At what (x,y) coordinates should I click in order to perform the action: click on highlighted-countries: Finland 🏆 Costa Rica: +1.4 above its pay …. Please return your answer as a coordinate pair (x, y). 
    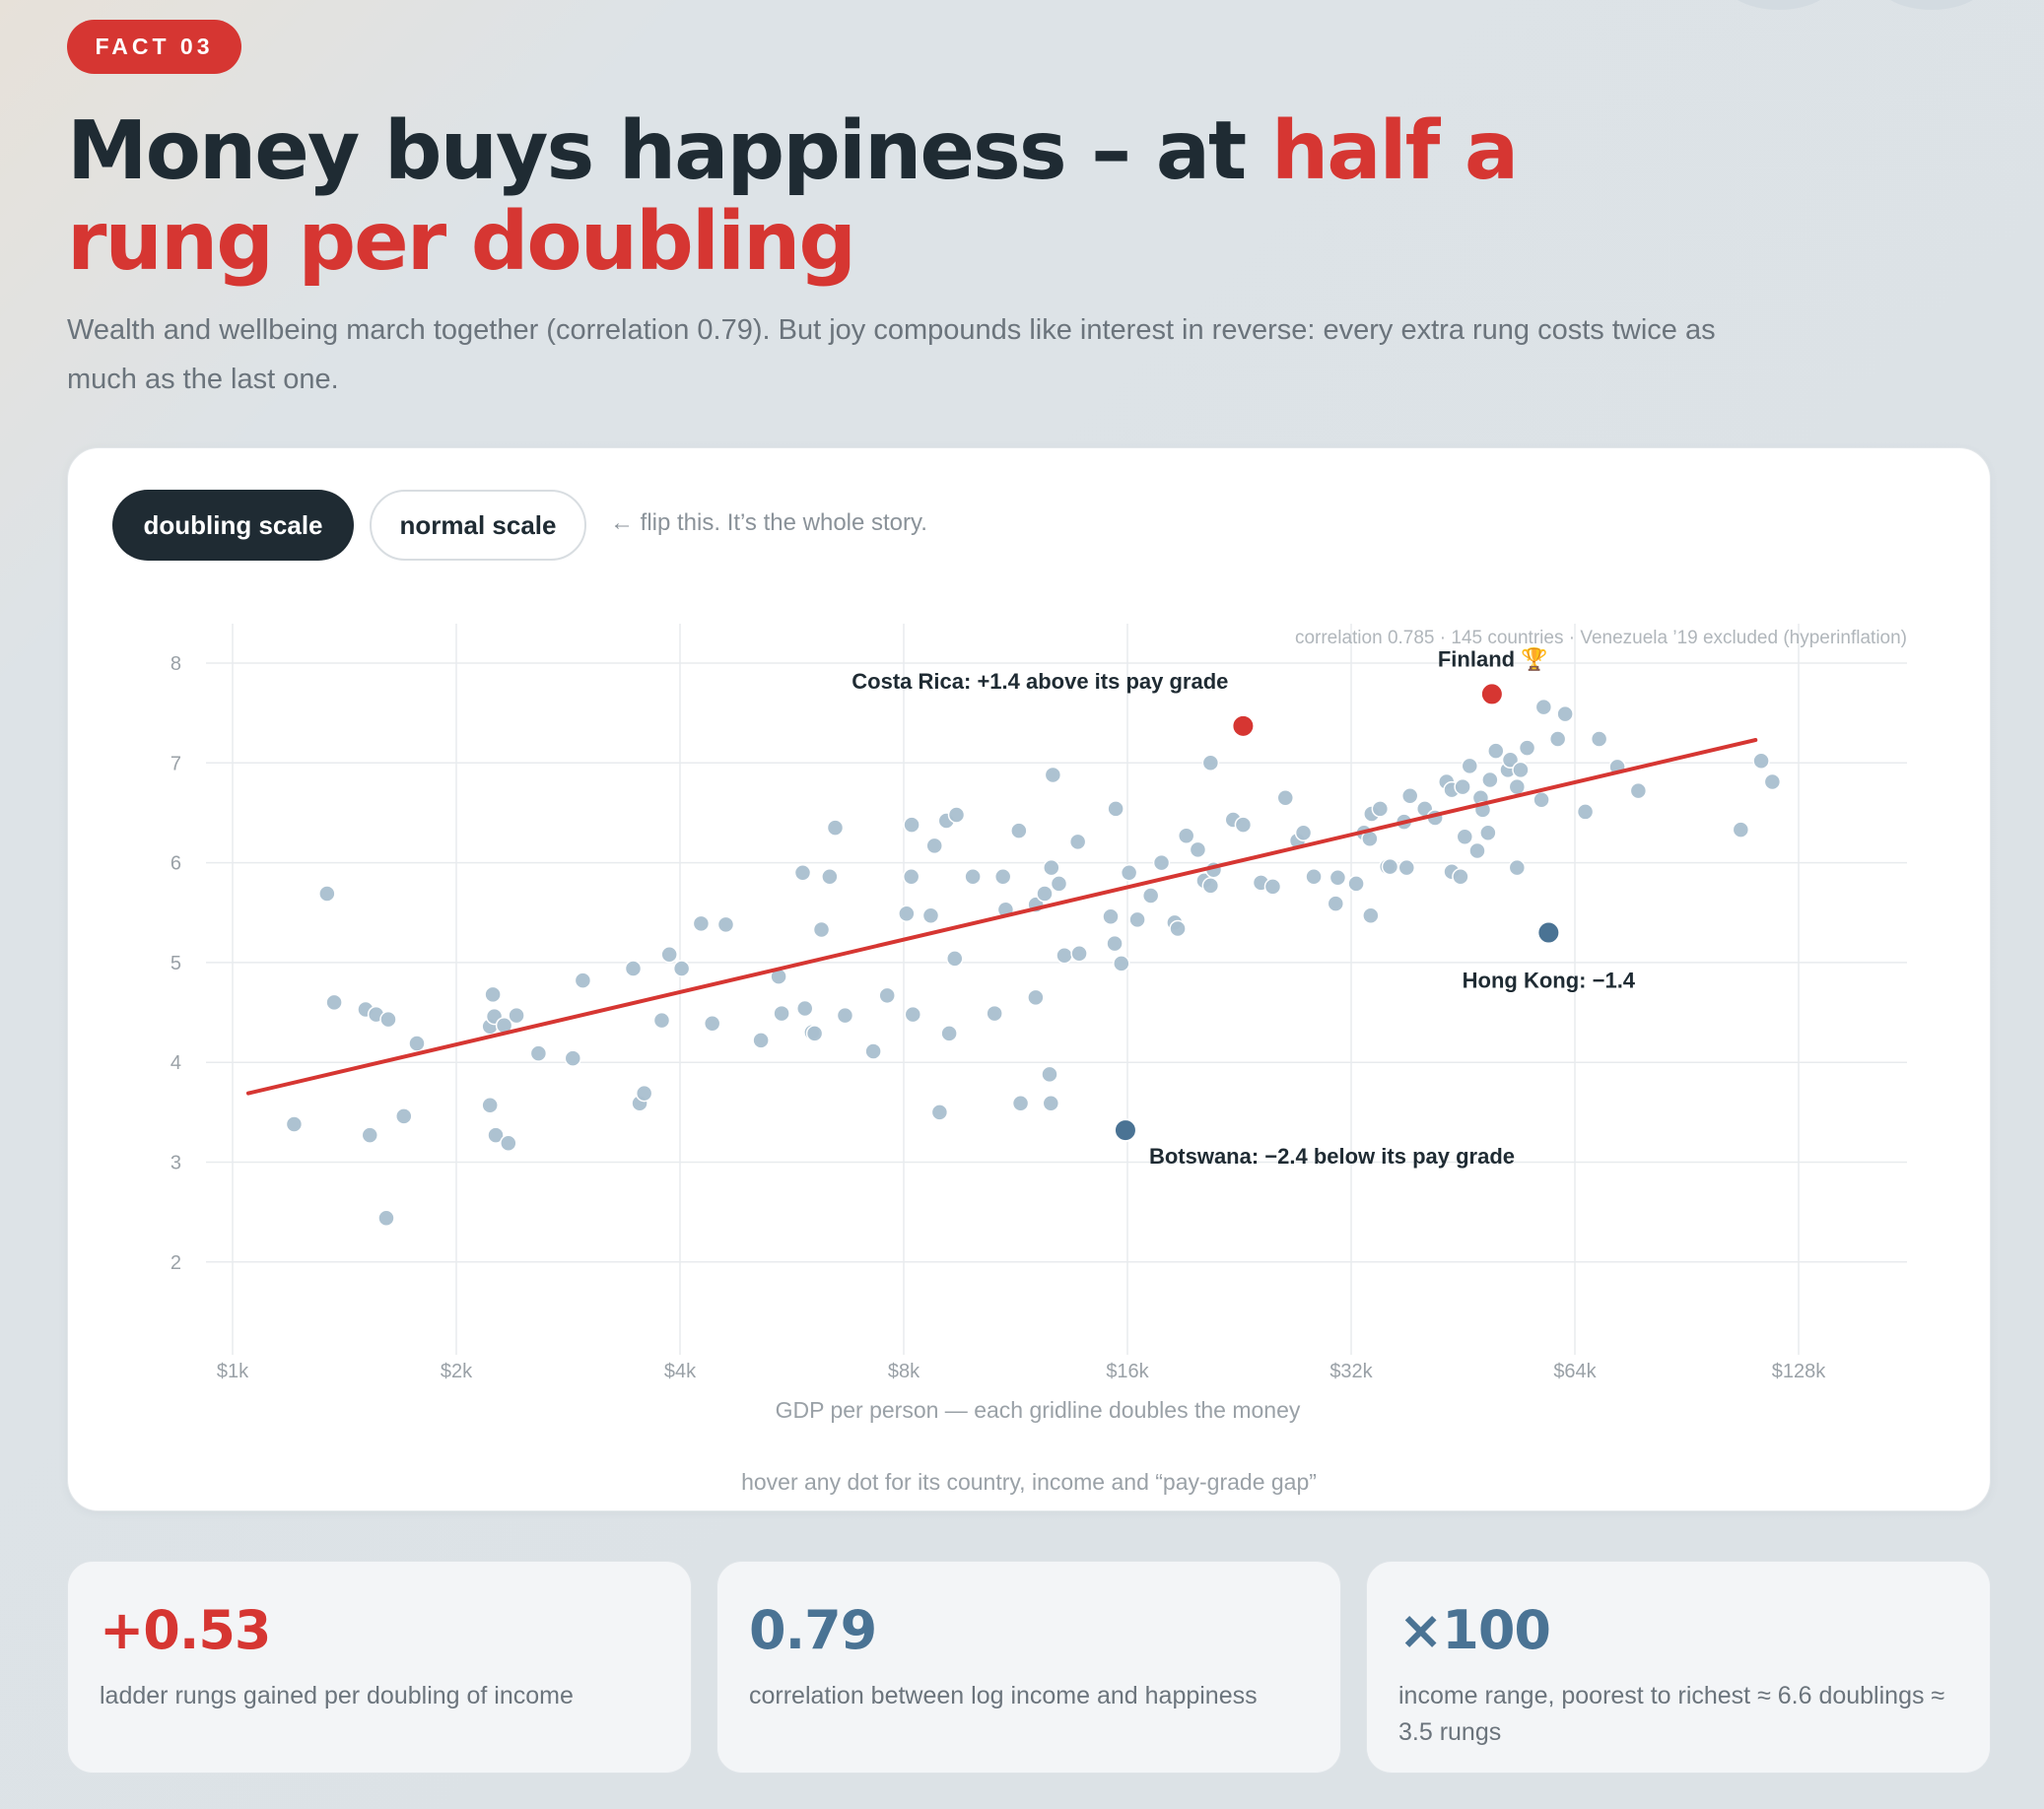
    Looking at the image, I should click on (1244, 907).